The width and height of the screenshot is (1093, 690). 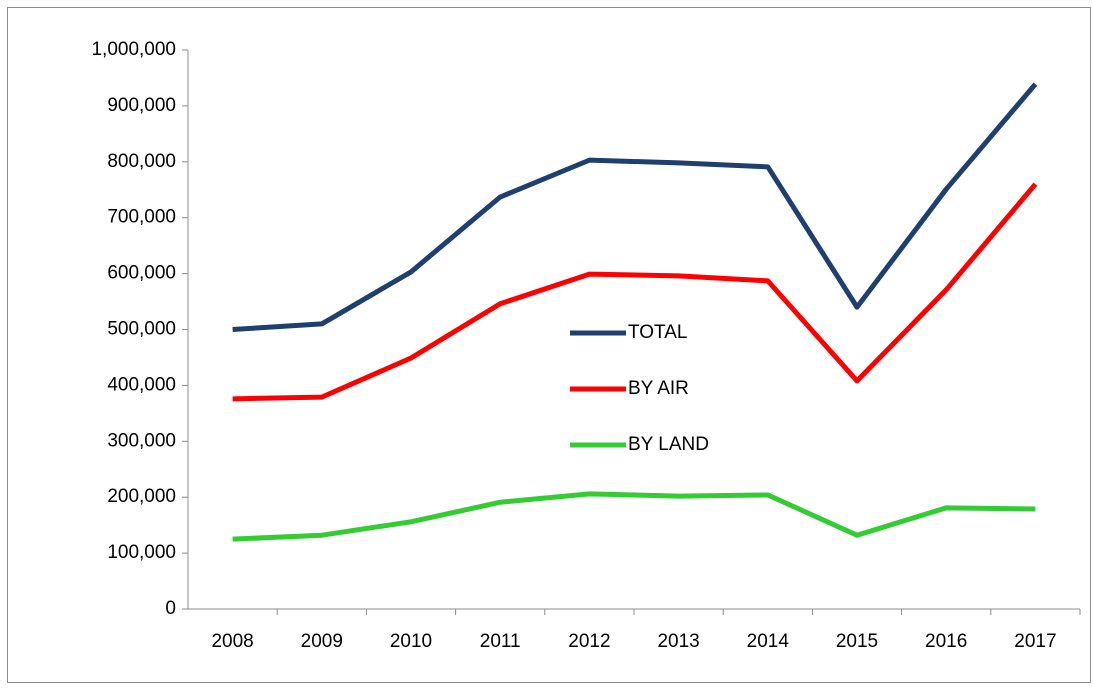 I want to click on x-tick-label: 2016, so click(x=946, y=641).